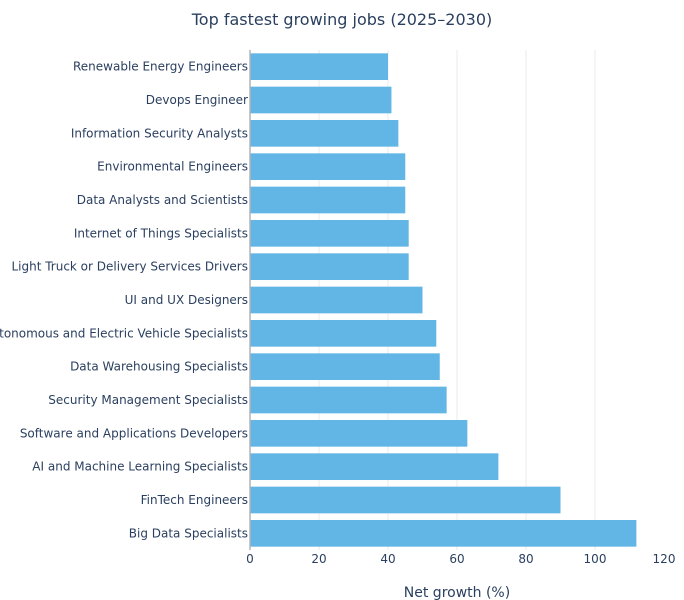  I want to click on category-label: Data Warehousing Specialists, so click(159, 367).